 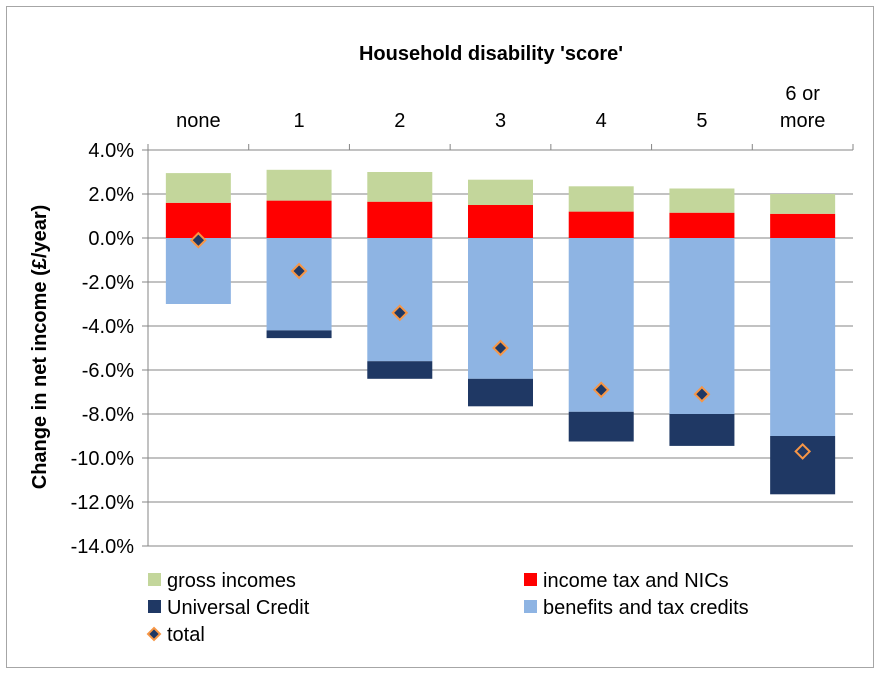 I want to click on y-tick-label: 4.0%, so click(x=111, y=151).